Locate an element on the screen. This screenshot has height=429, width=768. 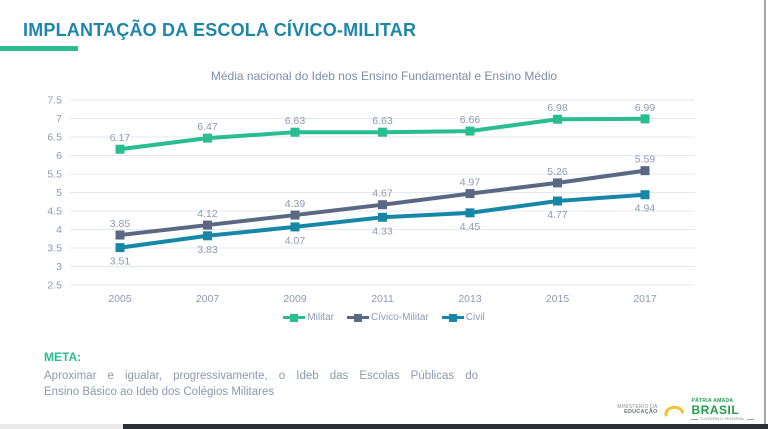
x-tick-label: 2005 is located at coordinates (120, 299).